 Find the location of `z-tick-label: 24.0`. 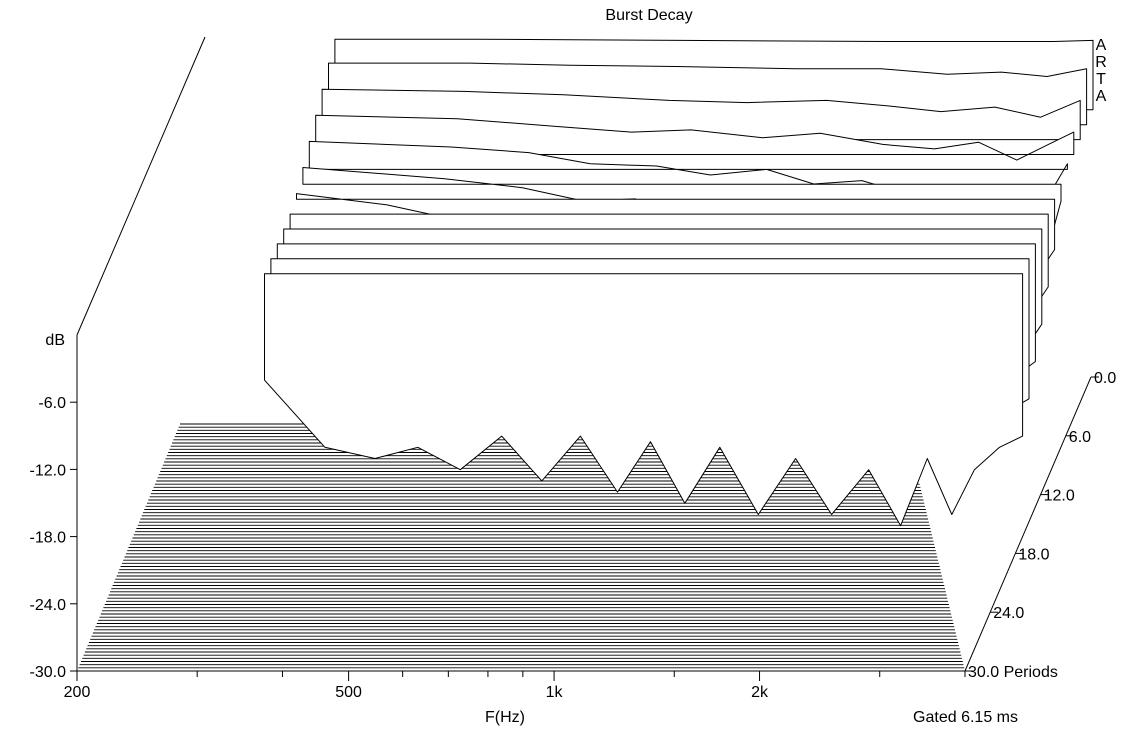

z-tick-label: 24.0 is located at coordinates (1008, 613).